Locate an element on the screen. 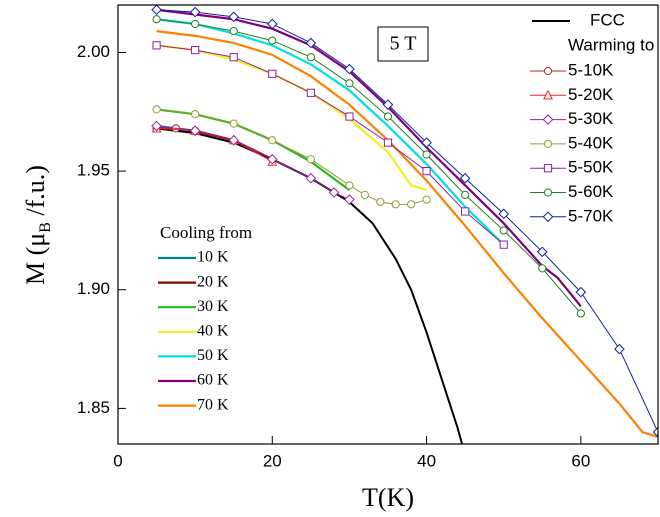  x-tick-label: 60 is located at coordinates (580, 460).